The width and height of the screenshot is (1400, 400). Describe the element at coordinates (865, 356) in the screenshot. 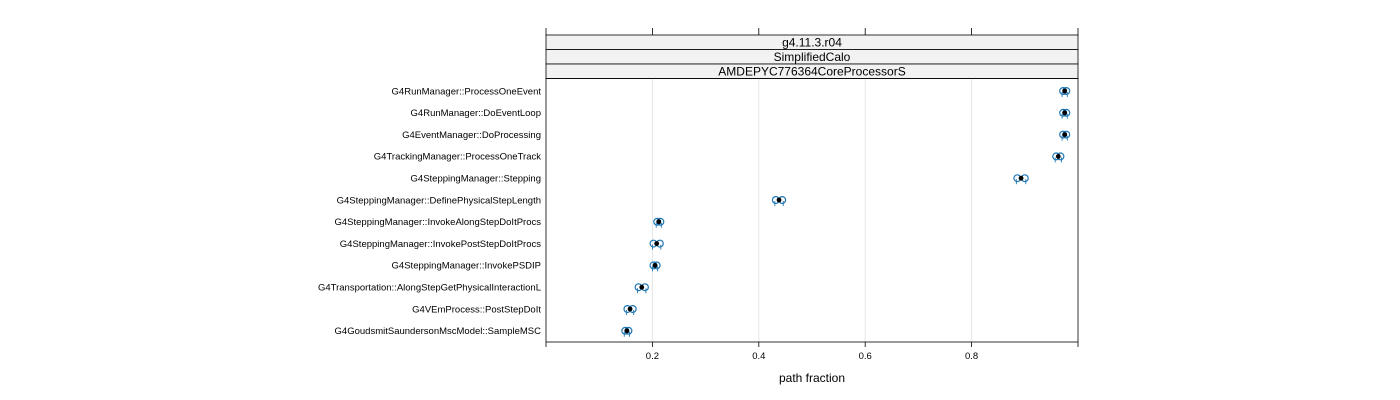

I see `x-tick-label: 0.6` at that location.